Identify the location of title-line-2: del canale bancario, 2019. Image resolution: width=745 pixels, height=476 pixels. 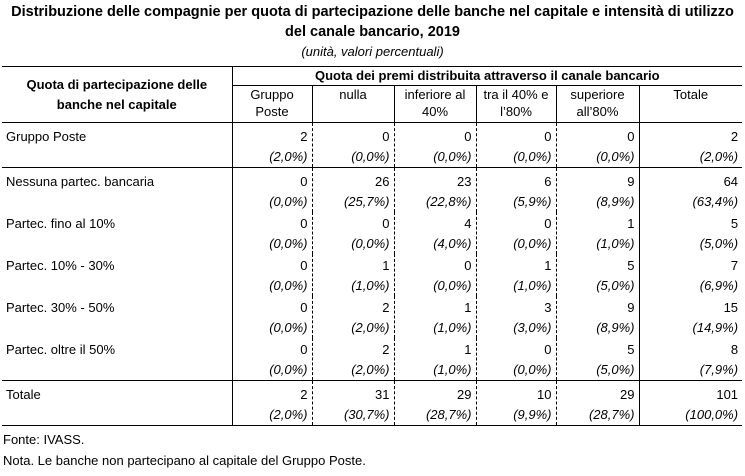
(372, 32).